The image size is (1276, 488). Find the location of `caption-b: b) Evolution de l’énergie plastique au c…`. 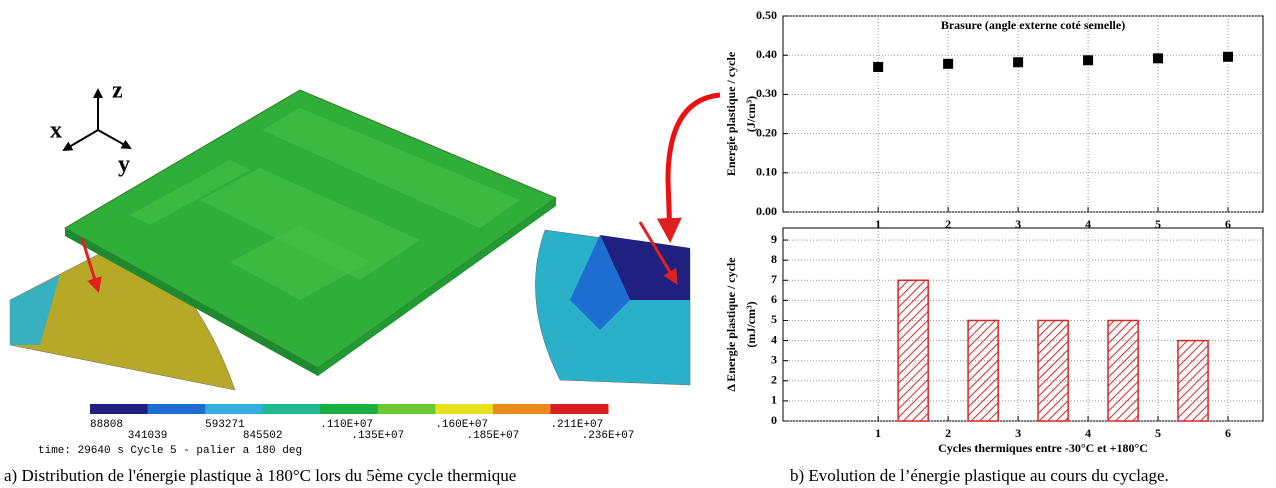

caption-b: b) Evolution de l’énergie plastique au c… is located at coordinates (979, 475).